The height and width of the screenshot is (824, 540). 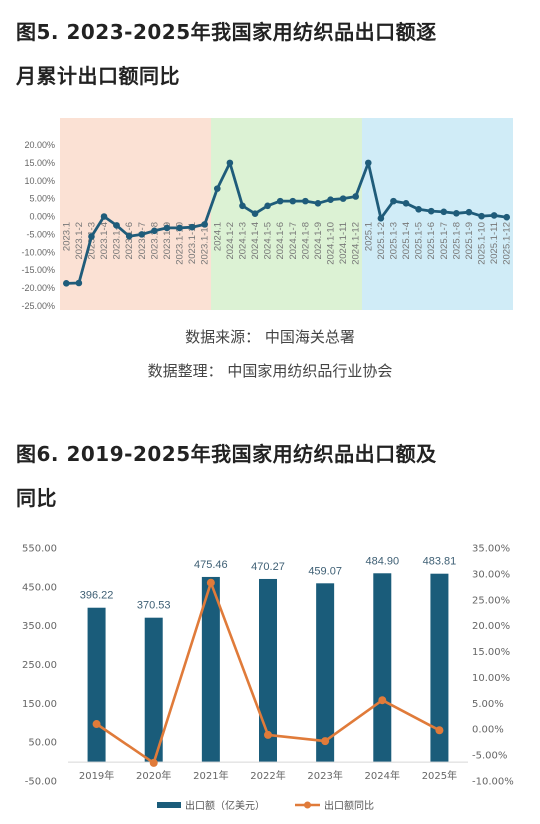 I want to click on y-tick-label: 10.00%, so click(x=39, y=181).